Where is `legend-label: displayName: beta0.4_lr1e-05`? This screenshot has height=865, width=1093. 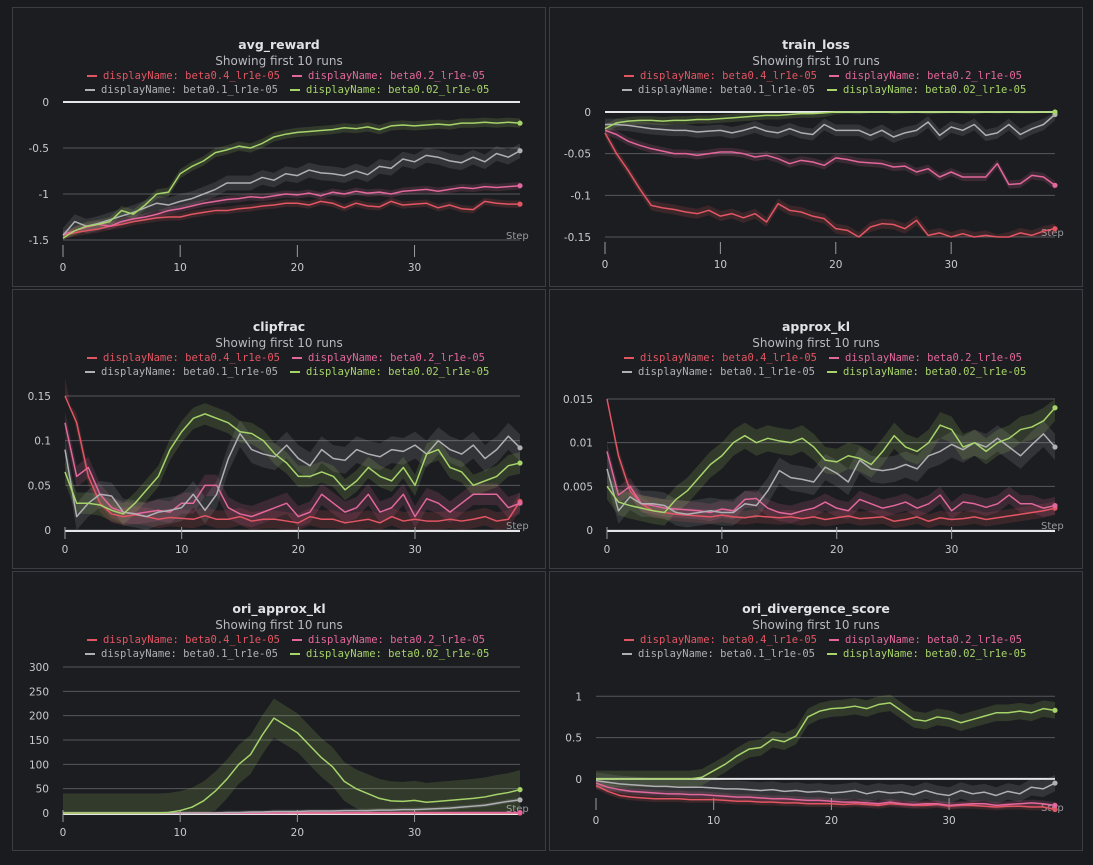
legend-label: displayName: beta0.4_lr1e-05 is located at coordinates (192, 358).